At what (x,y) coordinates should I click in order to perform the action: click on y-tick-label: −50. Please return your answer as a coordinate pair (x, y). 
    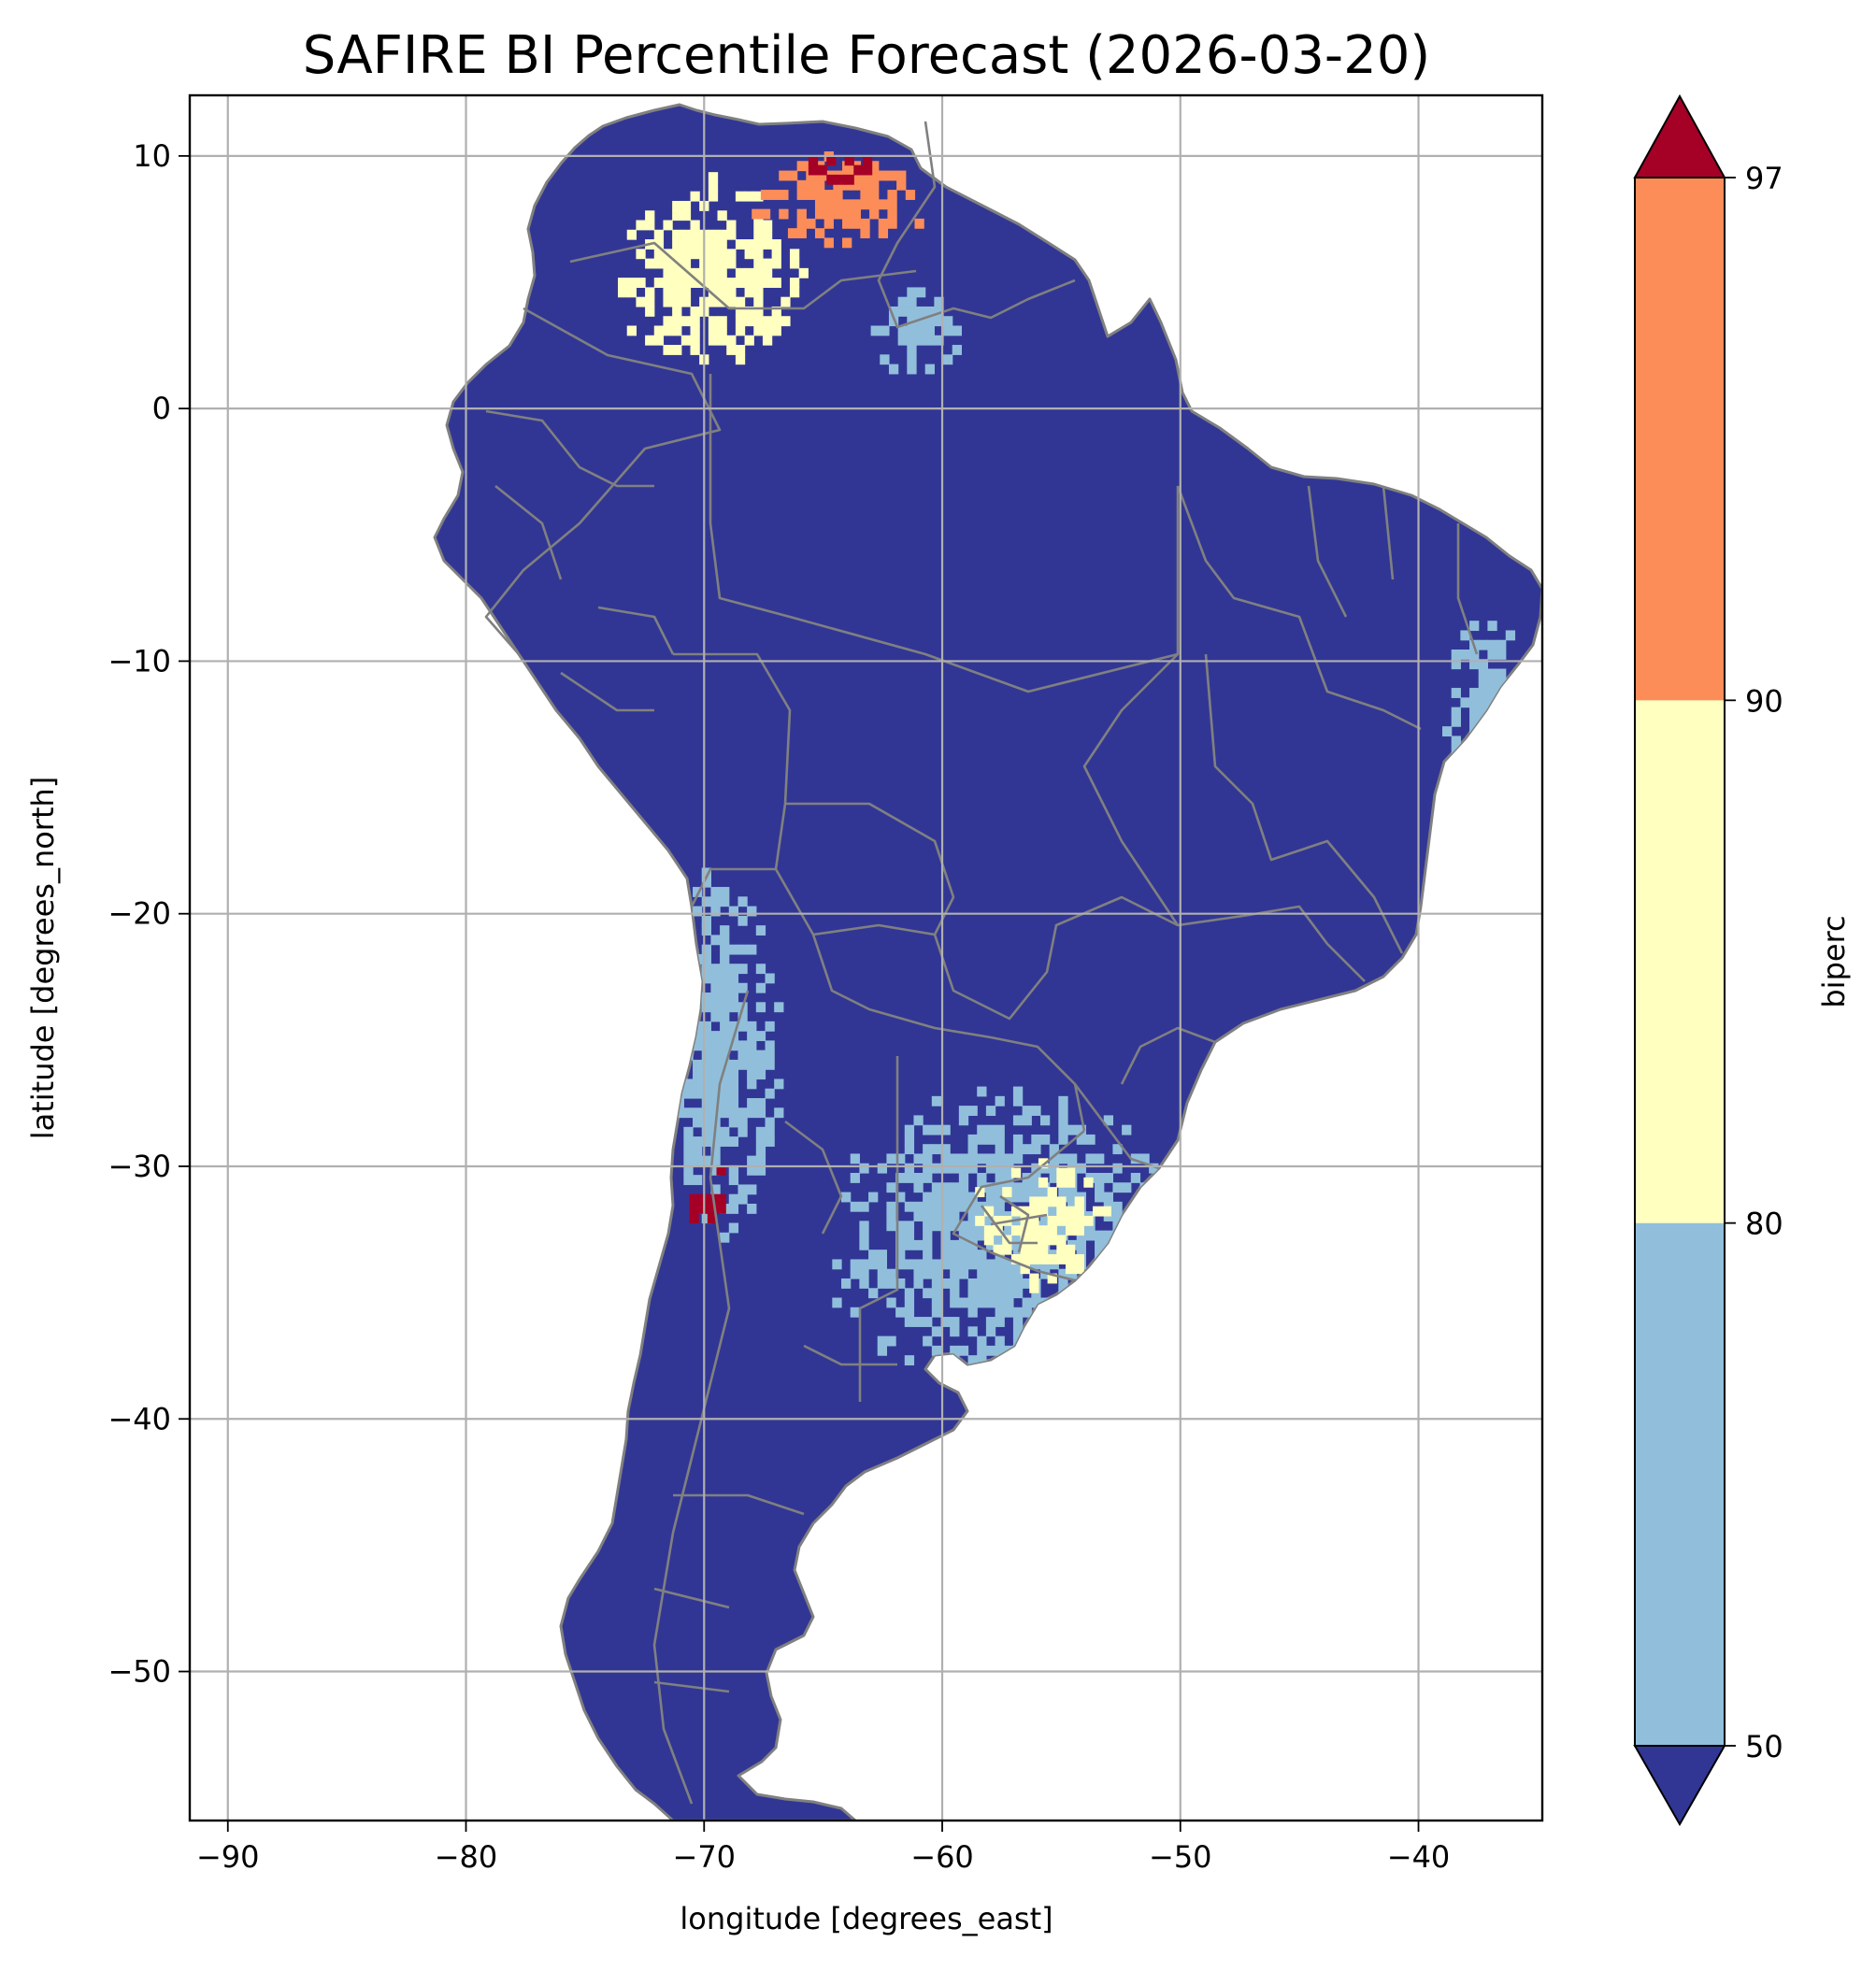
    Looking at the image, I should click on (139, 1672).